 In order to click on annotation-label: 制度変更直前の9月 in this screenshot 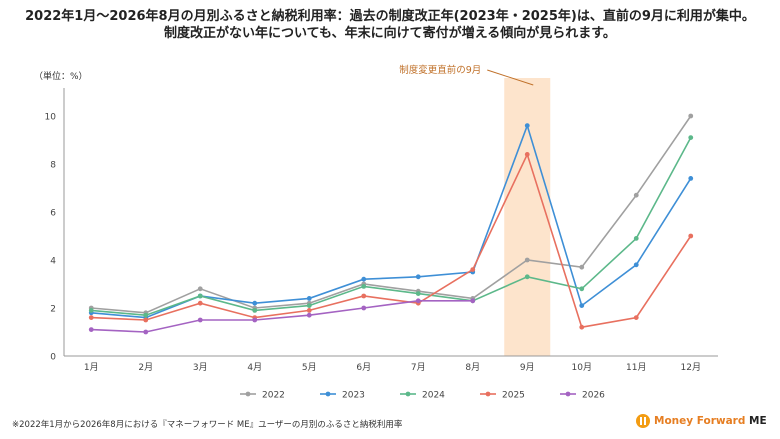, I will do `click(440, 70)`.